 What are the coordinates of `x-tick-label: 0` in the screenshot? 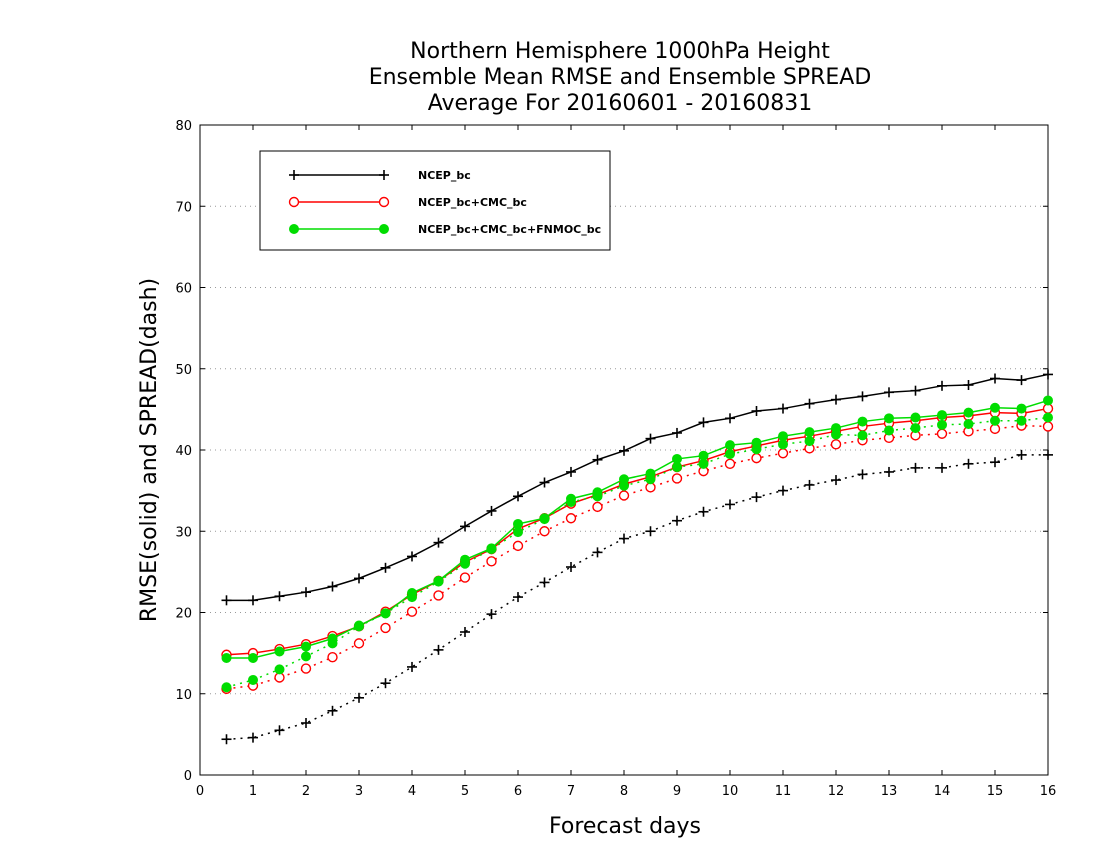 It's located at (200, 791).